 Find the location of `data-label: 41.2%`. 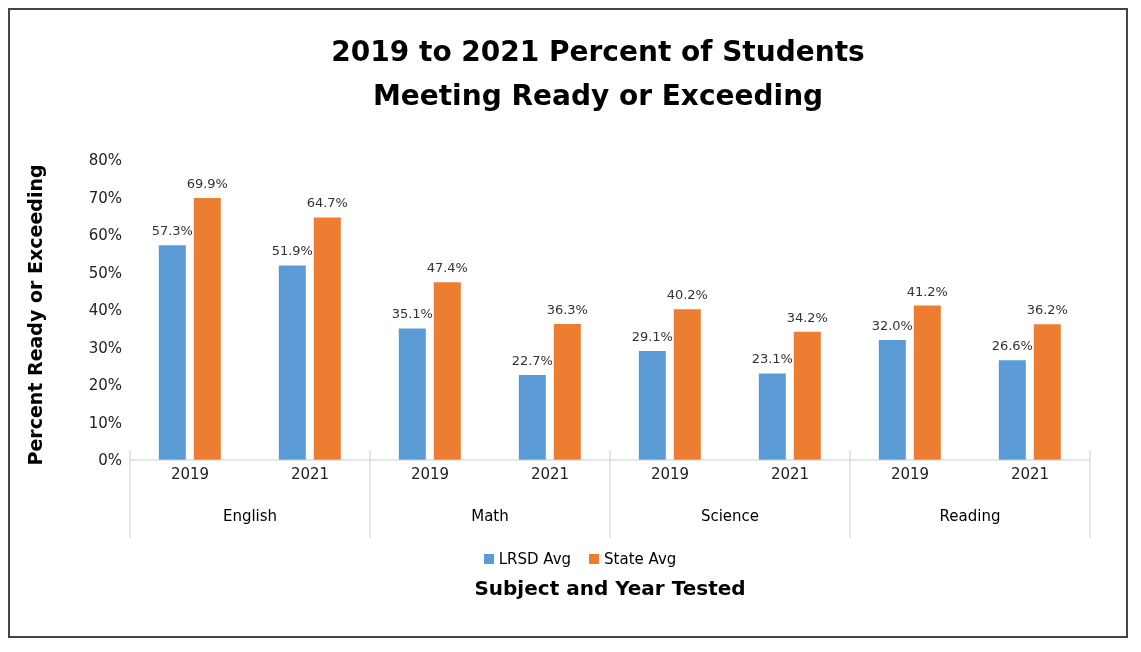

data-label: 41.2% is located at coordinates (927, 291).